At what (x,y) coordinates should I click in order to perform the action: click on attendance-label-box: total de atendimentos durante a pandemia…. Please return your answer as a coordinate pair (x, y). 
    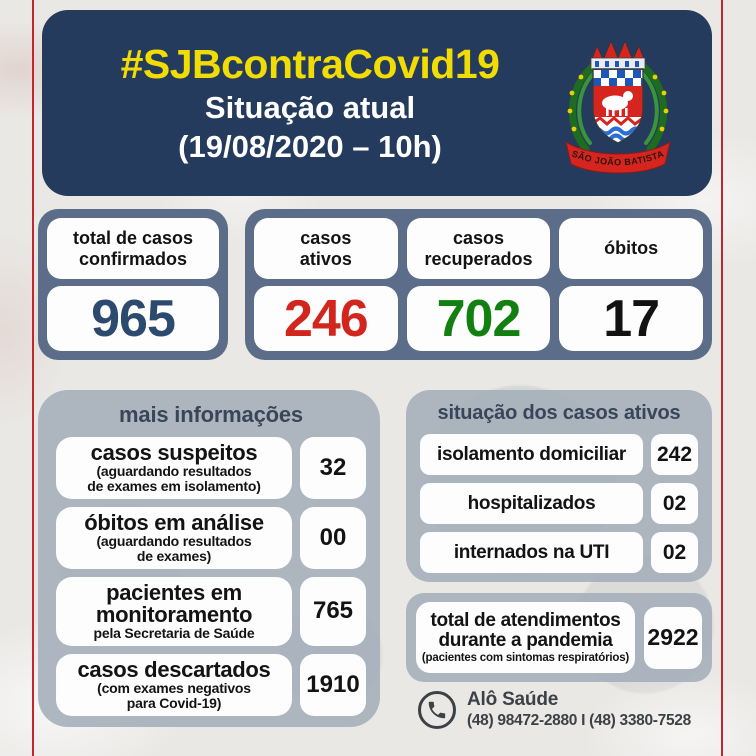
    Looking at the image, I should click on (525, 637).